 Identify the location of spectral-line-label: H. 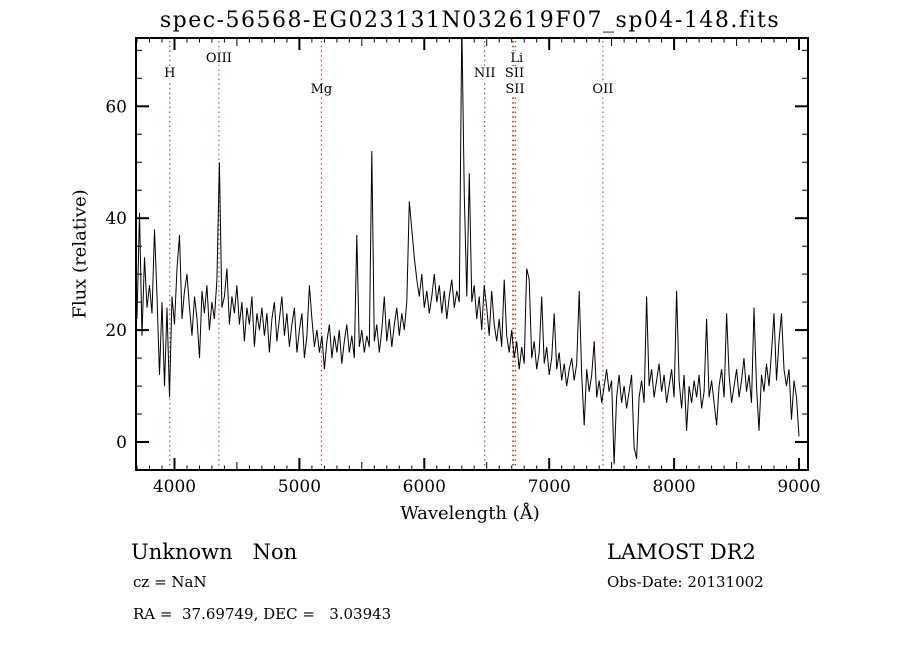
(169, 73).